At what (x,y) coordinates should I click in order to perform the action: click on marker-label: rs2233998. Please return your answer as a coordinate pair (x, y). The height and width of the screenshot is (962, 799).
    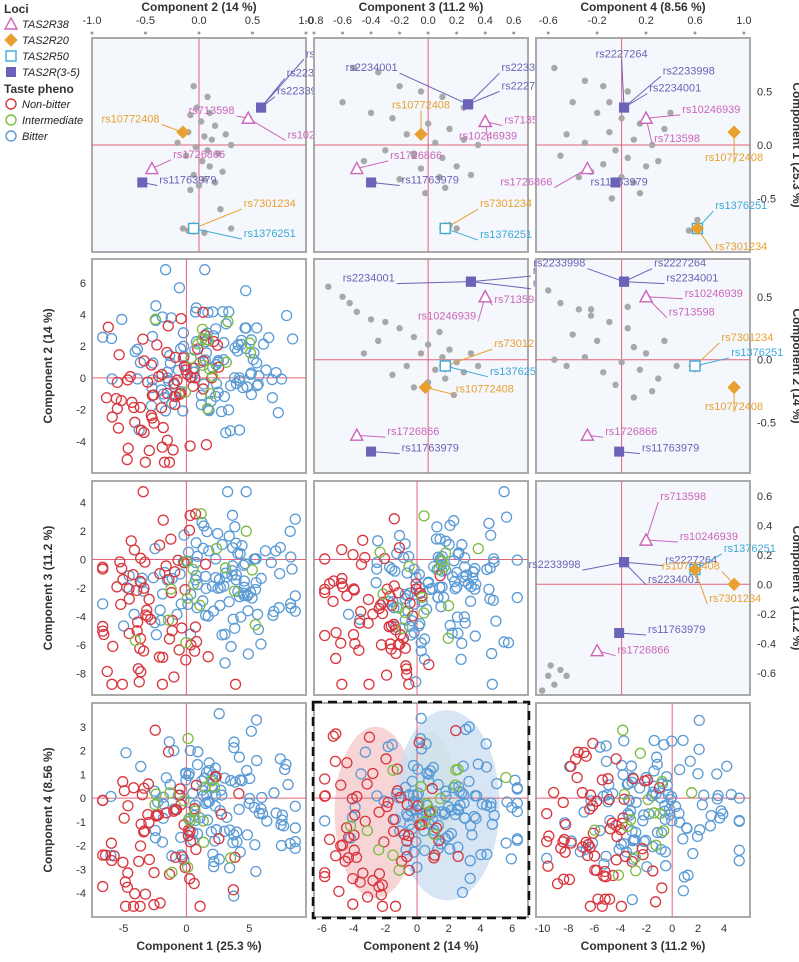
    Looking at the image, I should click on (554, 565).